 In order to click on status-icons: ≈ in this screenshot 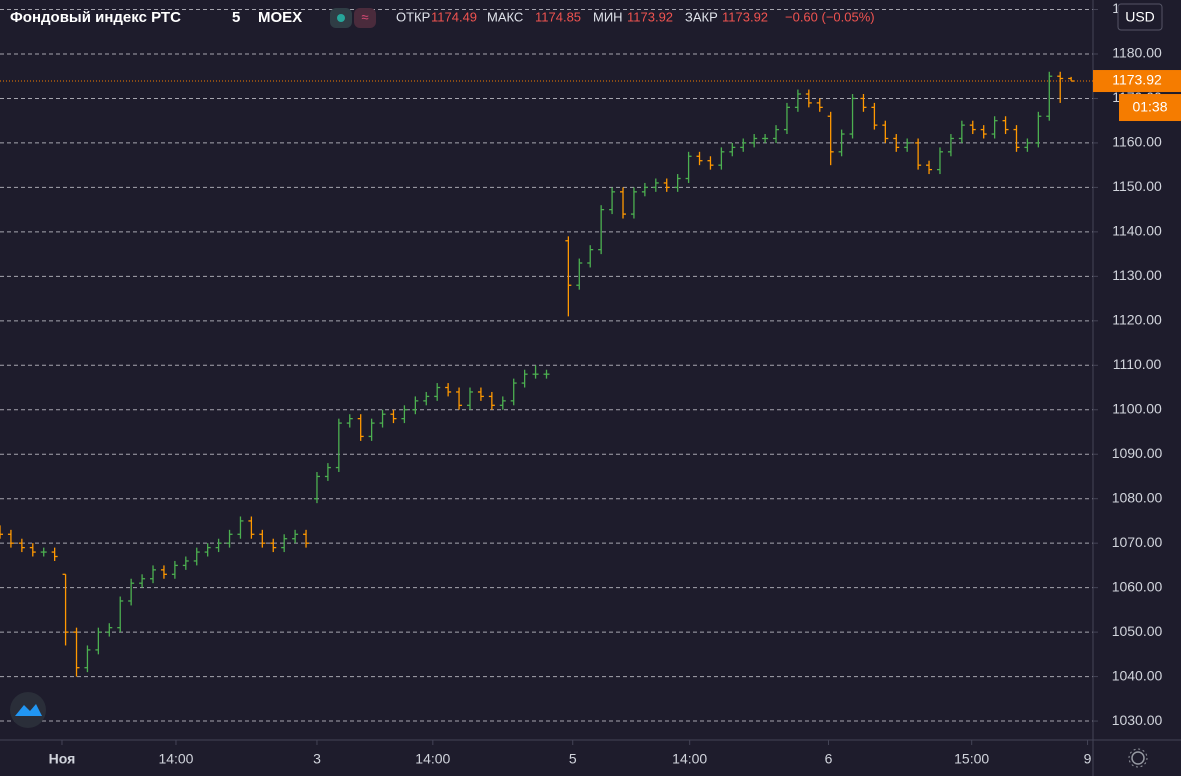, I will do `click(353, 18)`.